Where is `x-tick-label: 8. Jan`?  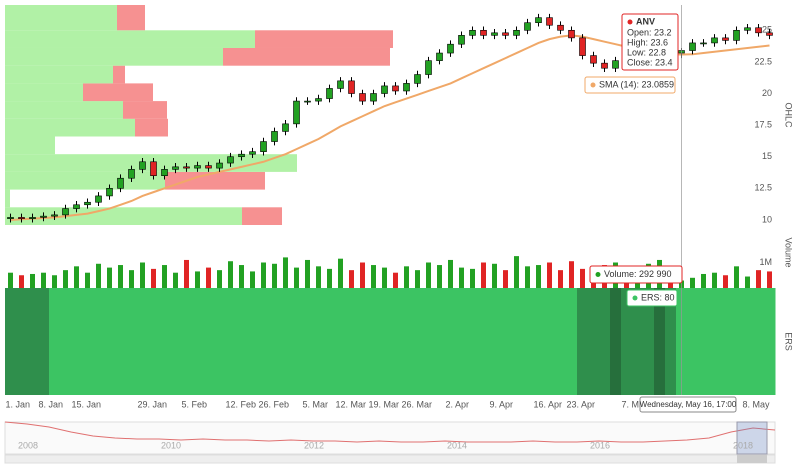 x-tick-label: 8. Jan is located at coordinates (51, 404).